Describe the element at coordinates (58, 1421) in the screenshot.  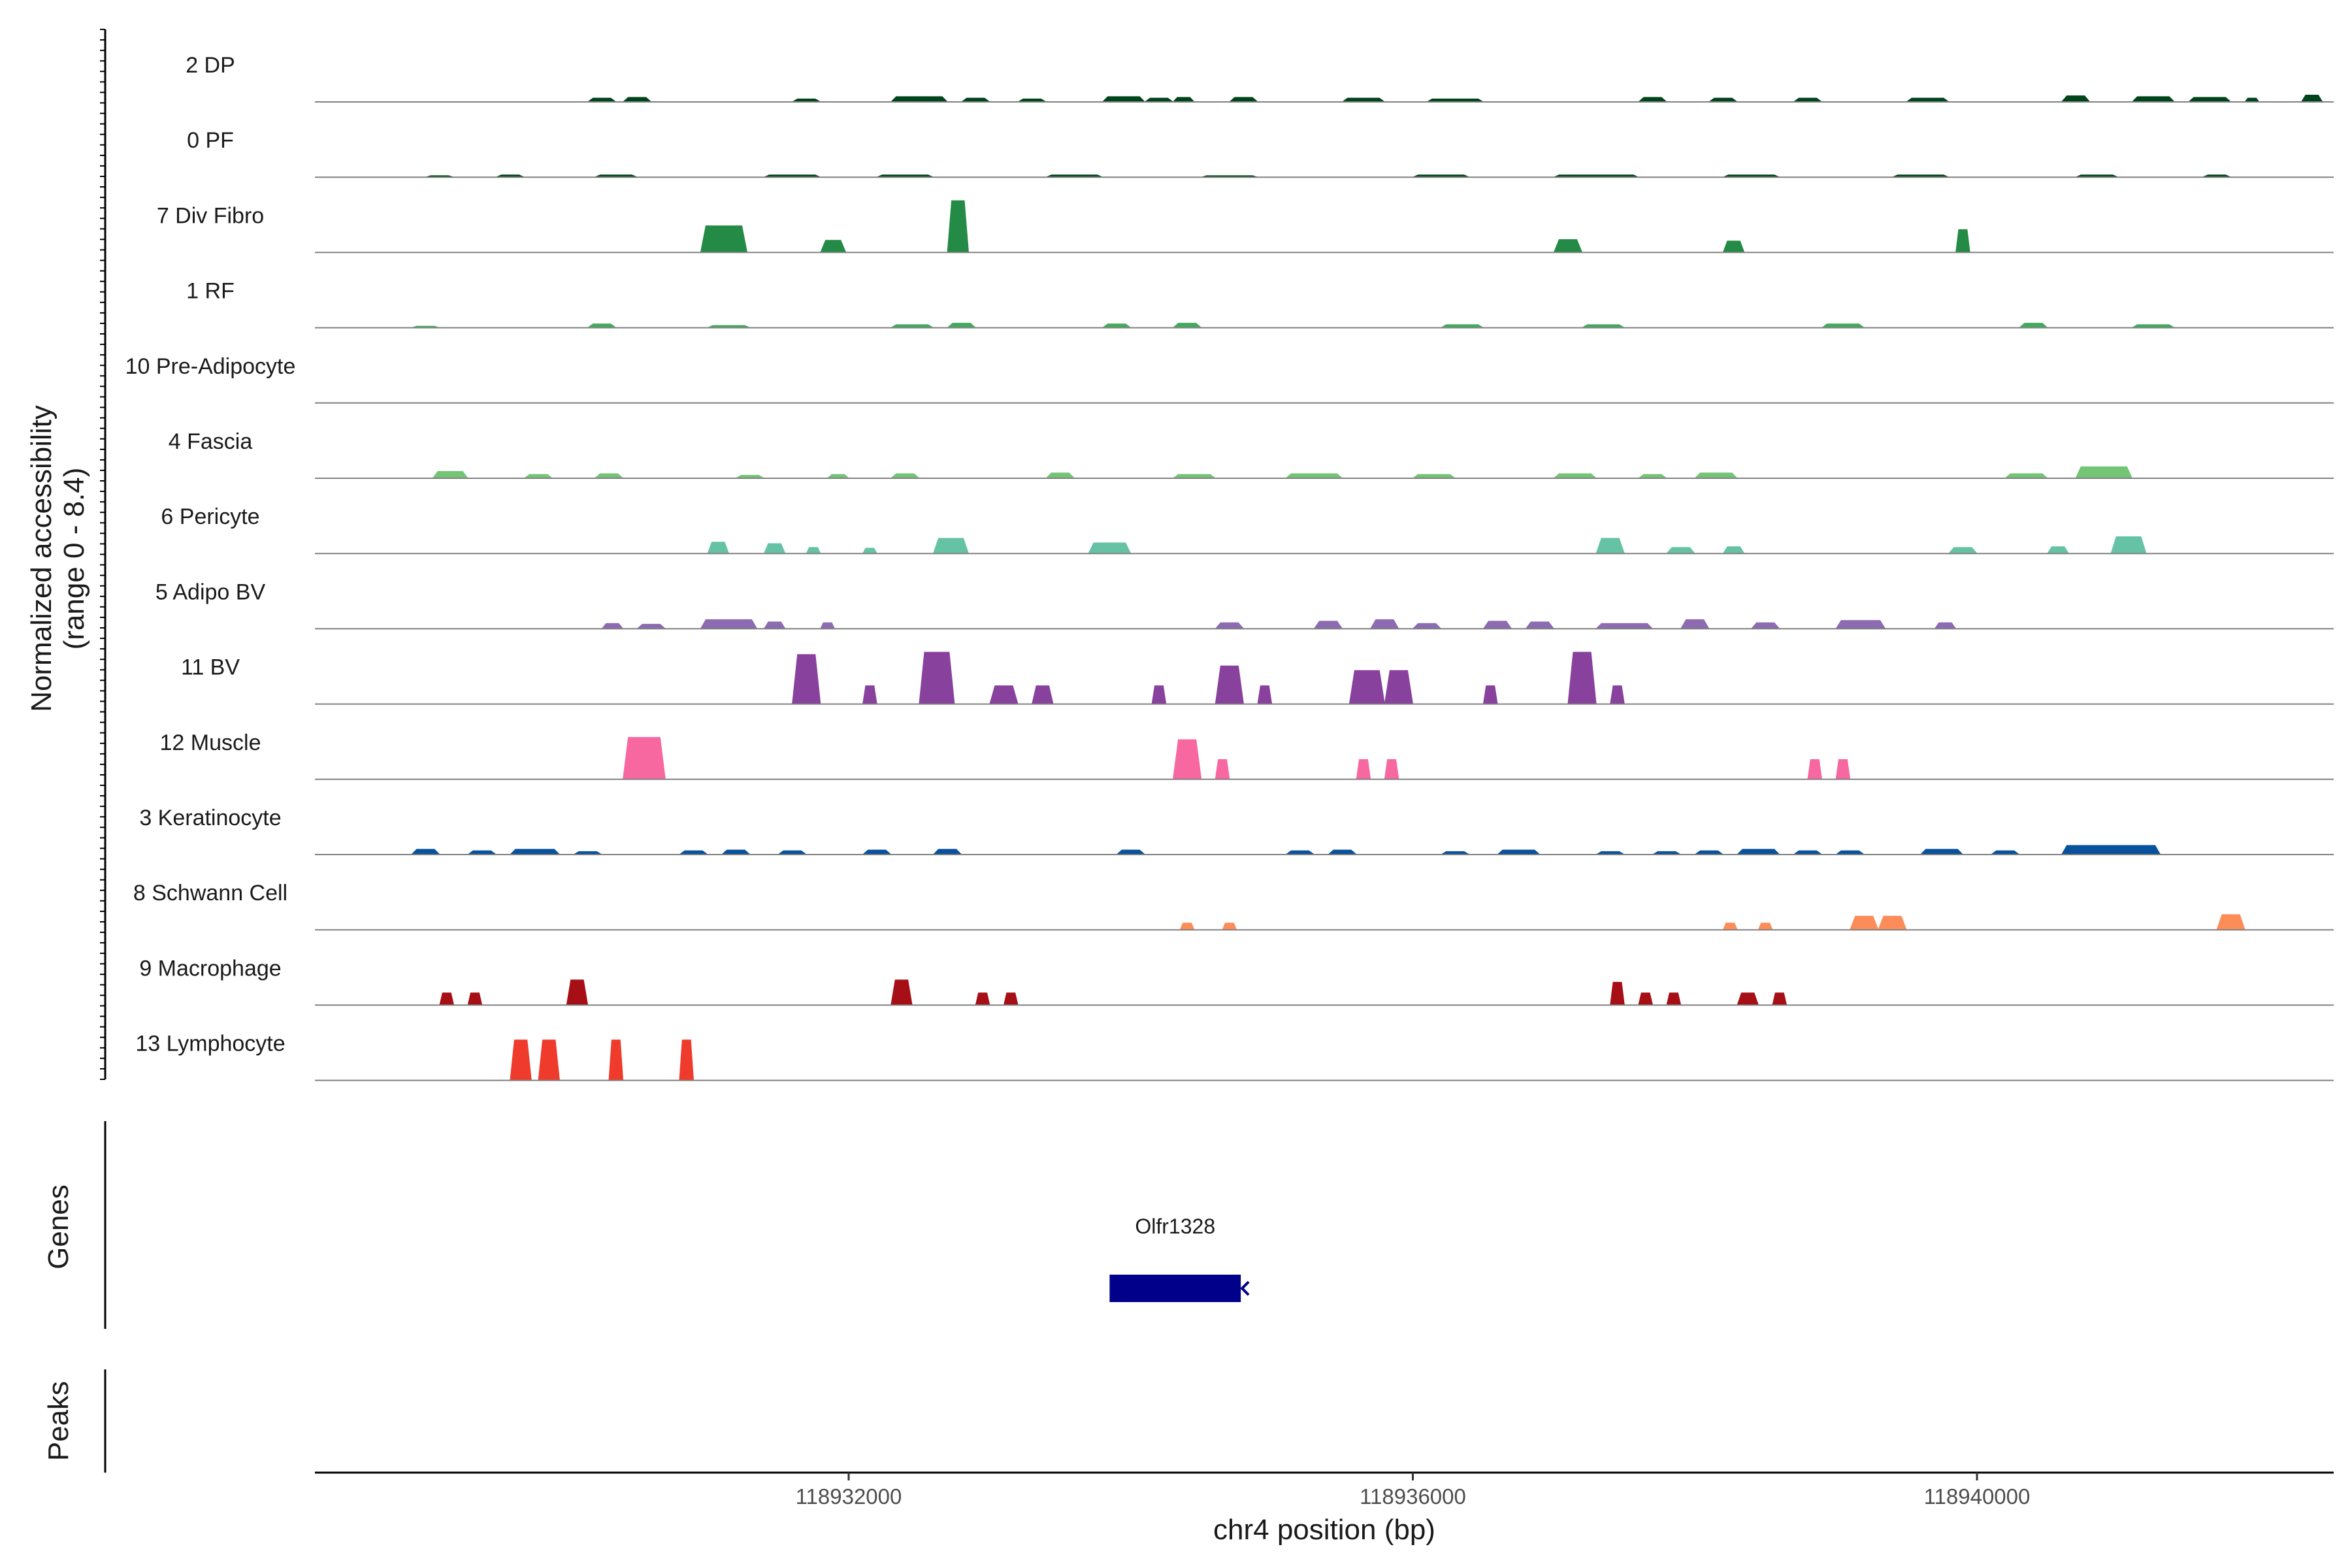
I see `peaks-panel-title: Peaks` at that location.